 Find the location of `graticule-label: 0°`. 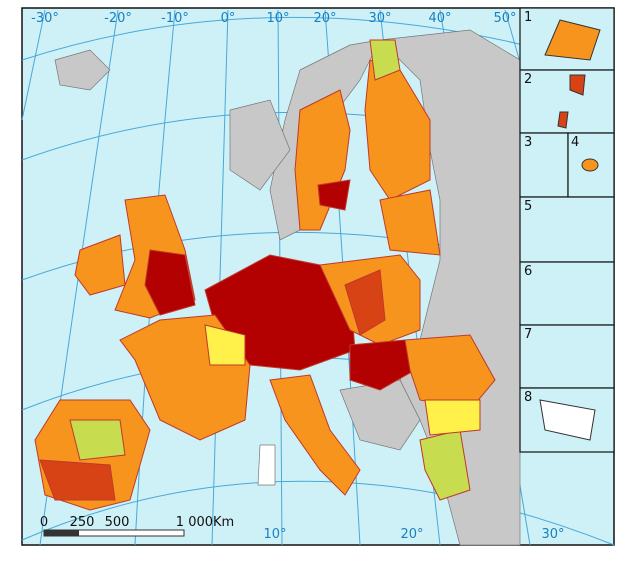

graticule-label: 0° is located at coordinates (228, 18).